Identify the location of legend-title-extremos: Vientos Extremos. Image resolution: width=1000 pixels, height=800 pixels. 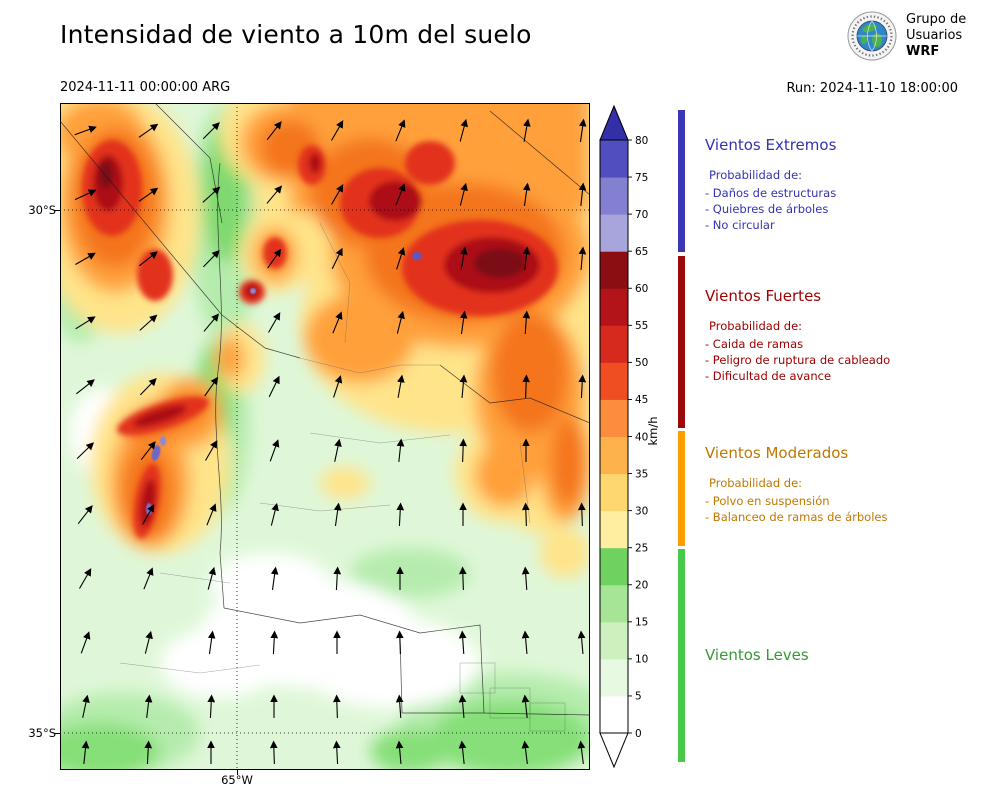
(771, 145).